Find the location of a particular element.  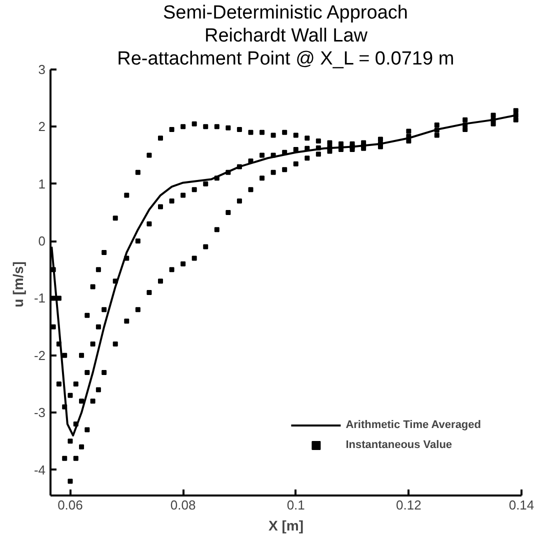

x-tick-label: 0.08 is located at coordinates (183, 505).